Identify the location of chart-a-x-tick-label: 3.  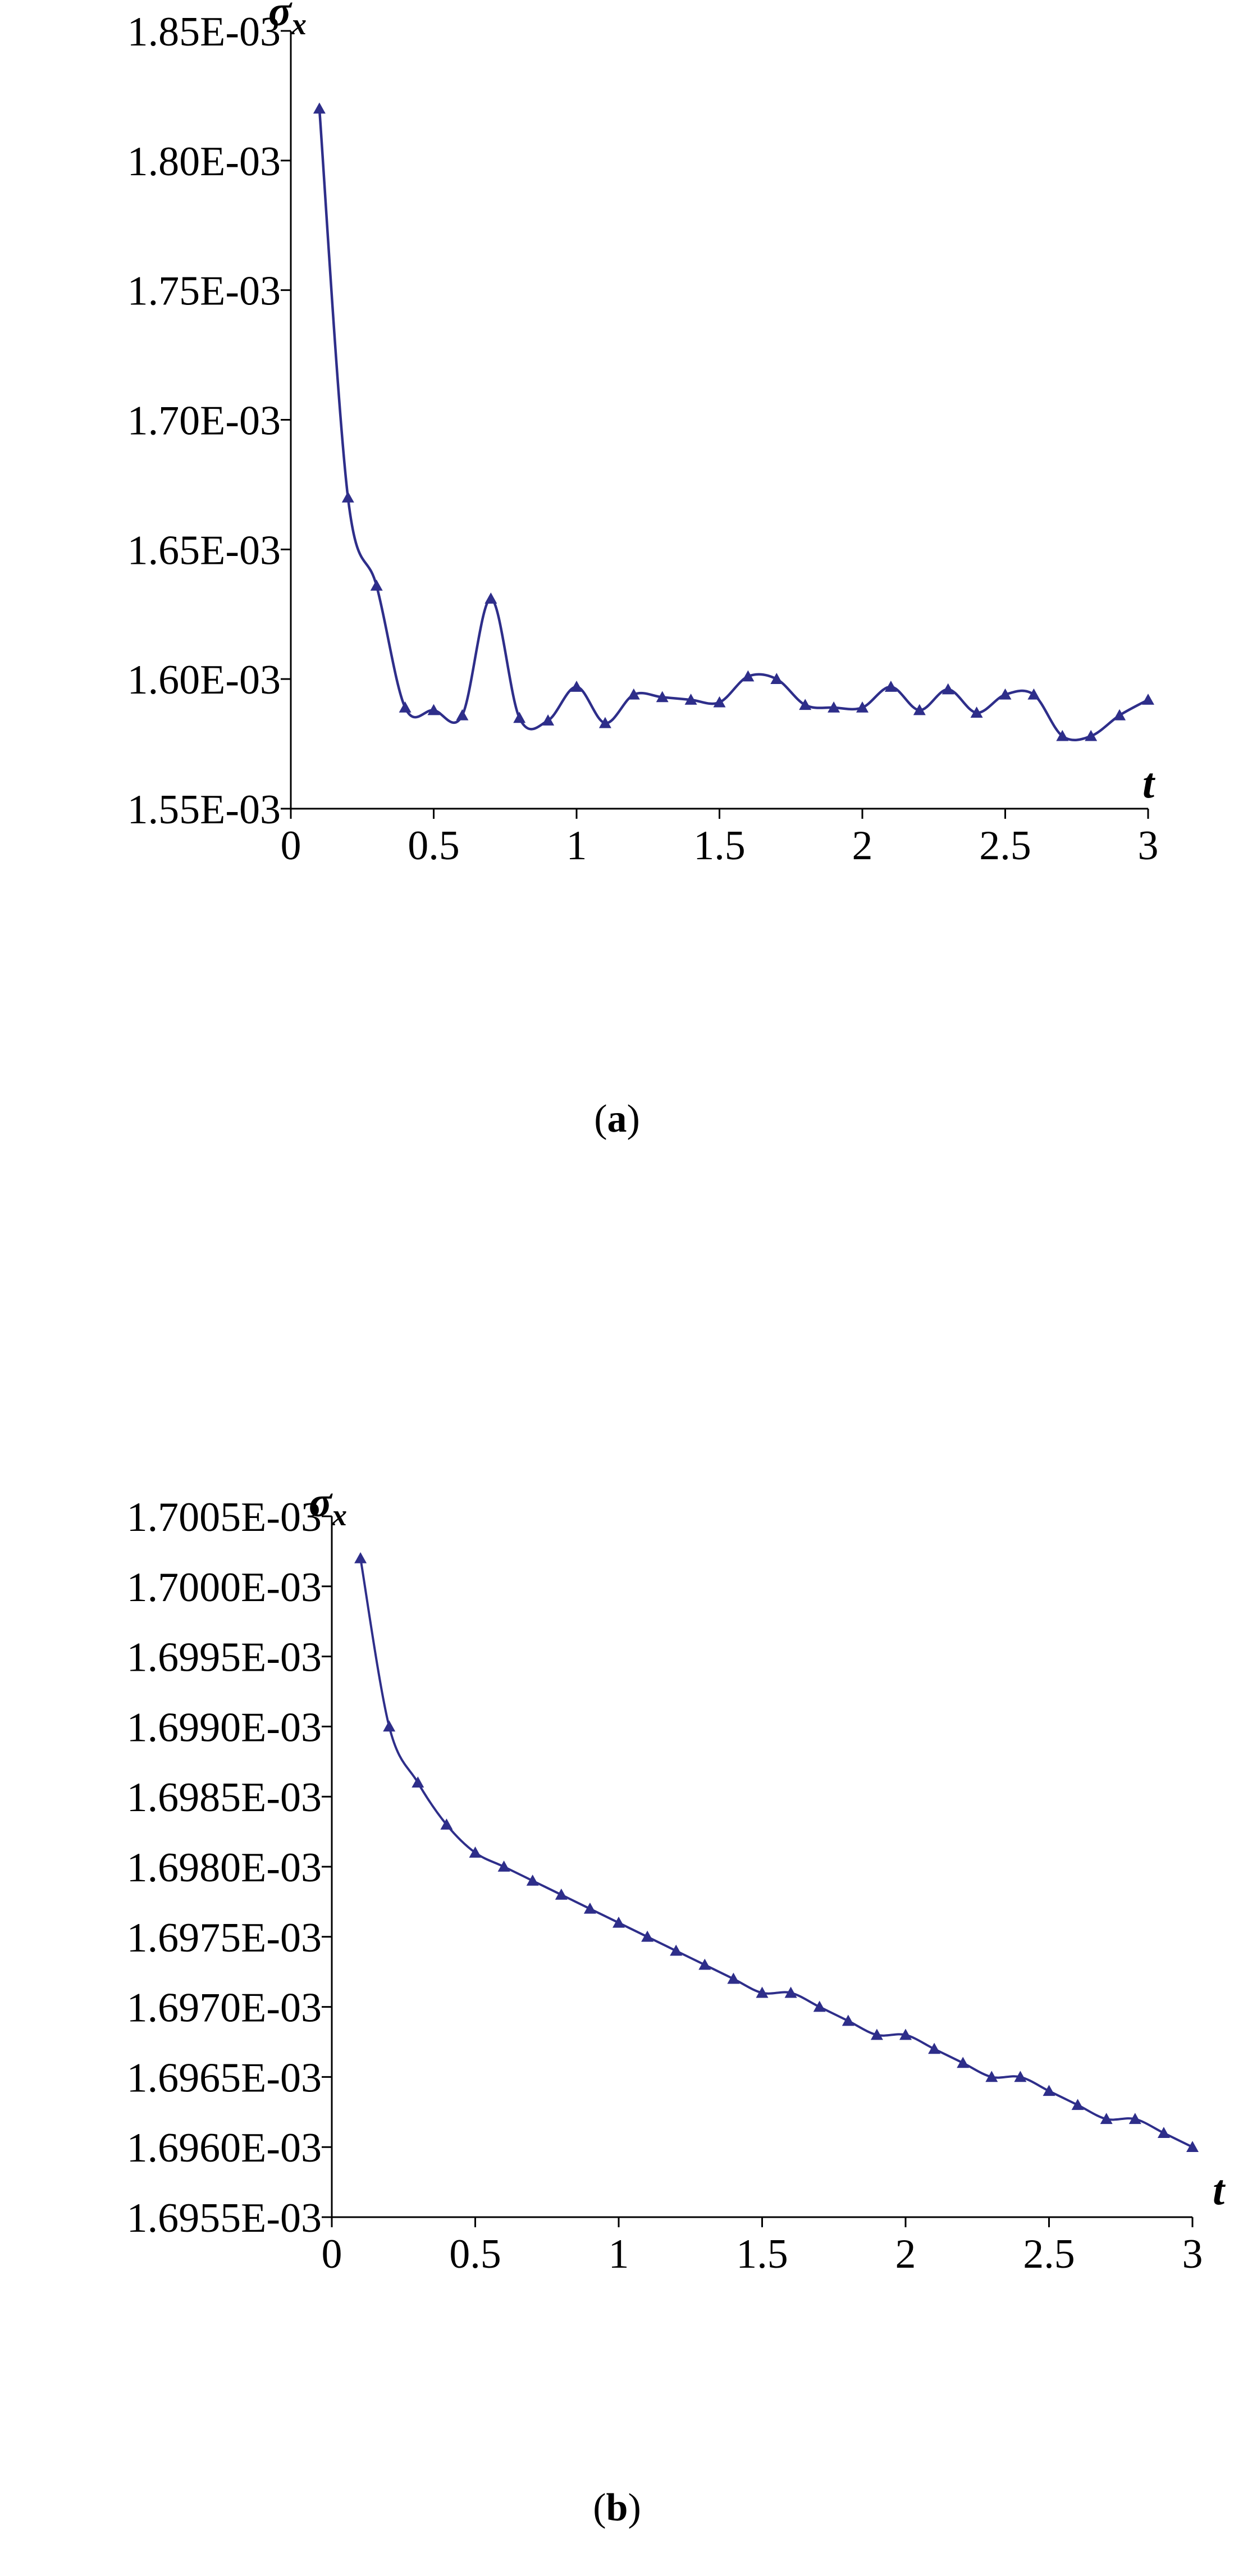
(1148, 846).